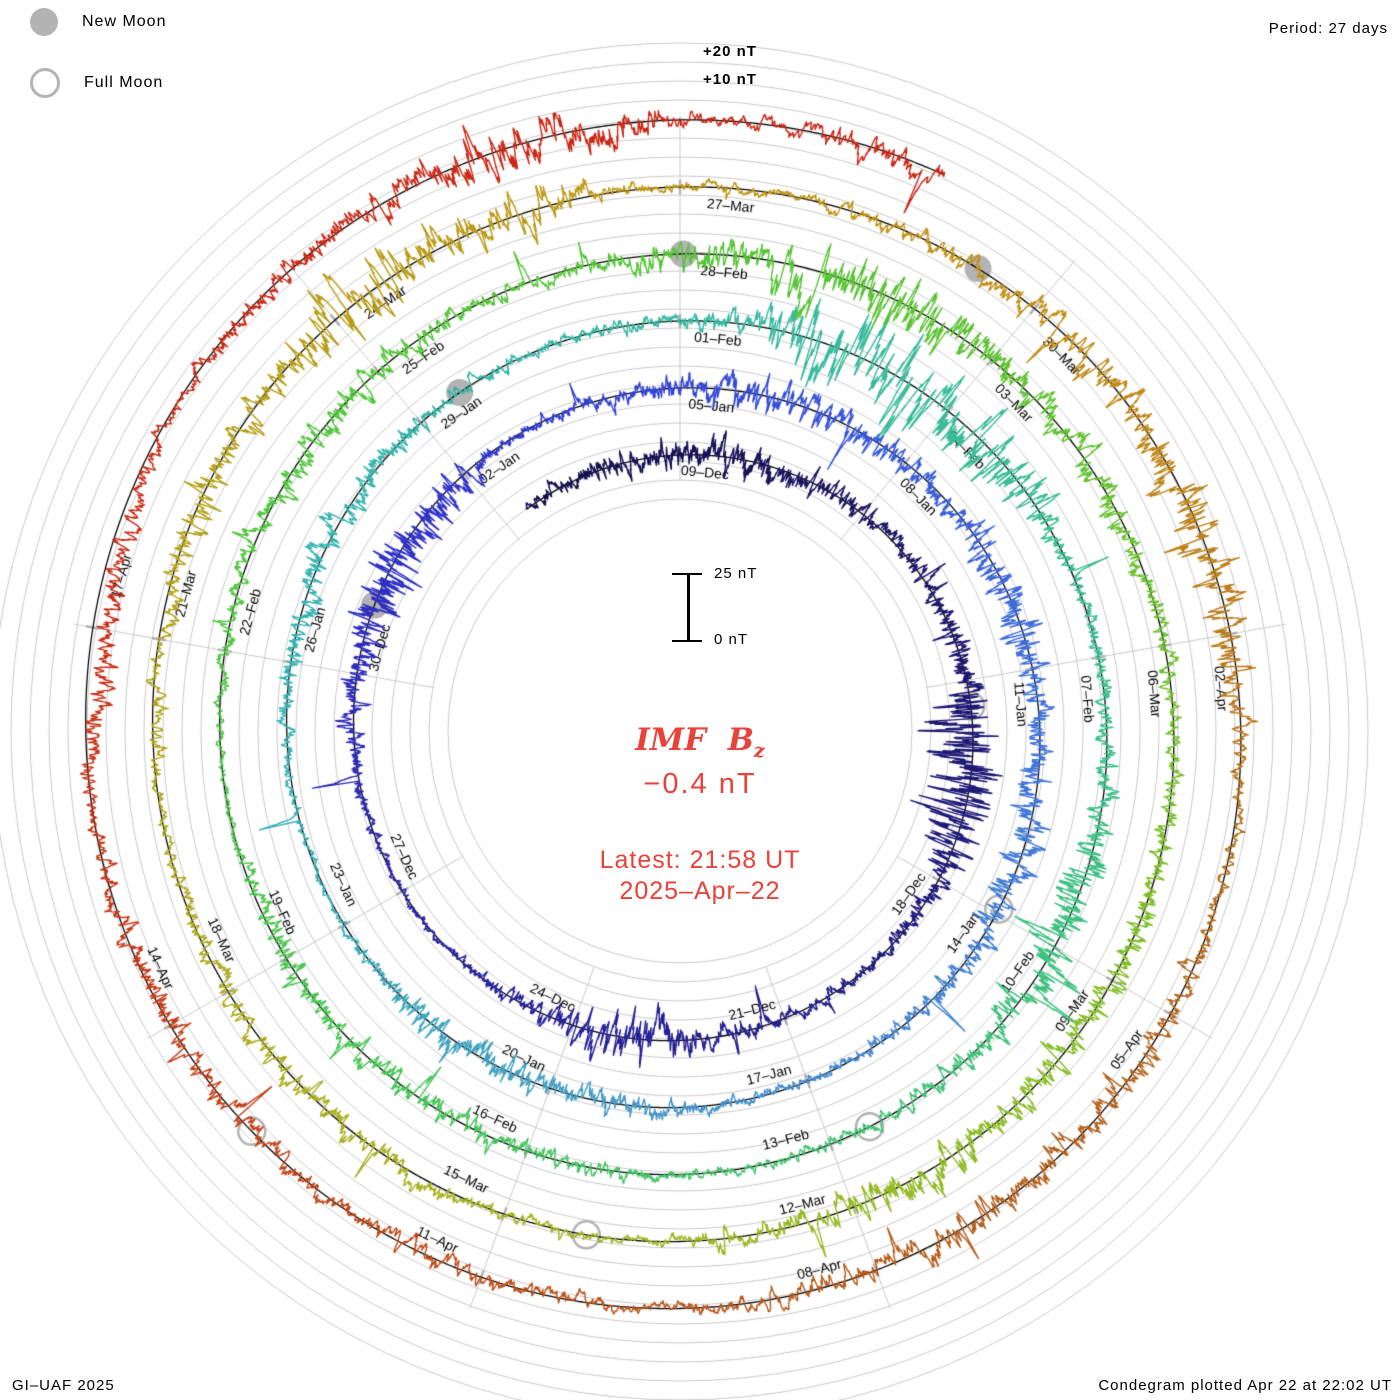 The height and width of the screenshot is (1400, 1400). Describe the element at coordinates (688, 607) in the screenshot. I see `scale-bar-line` at that location.